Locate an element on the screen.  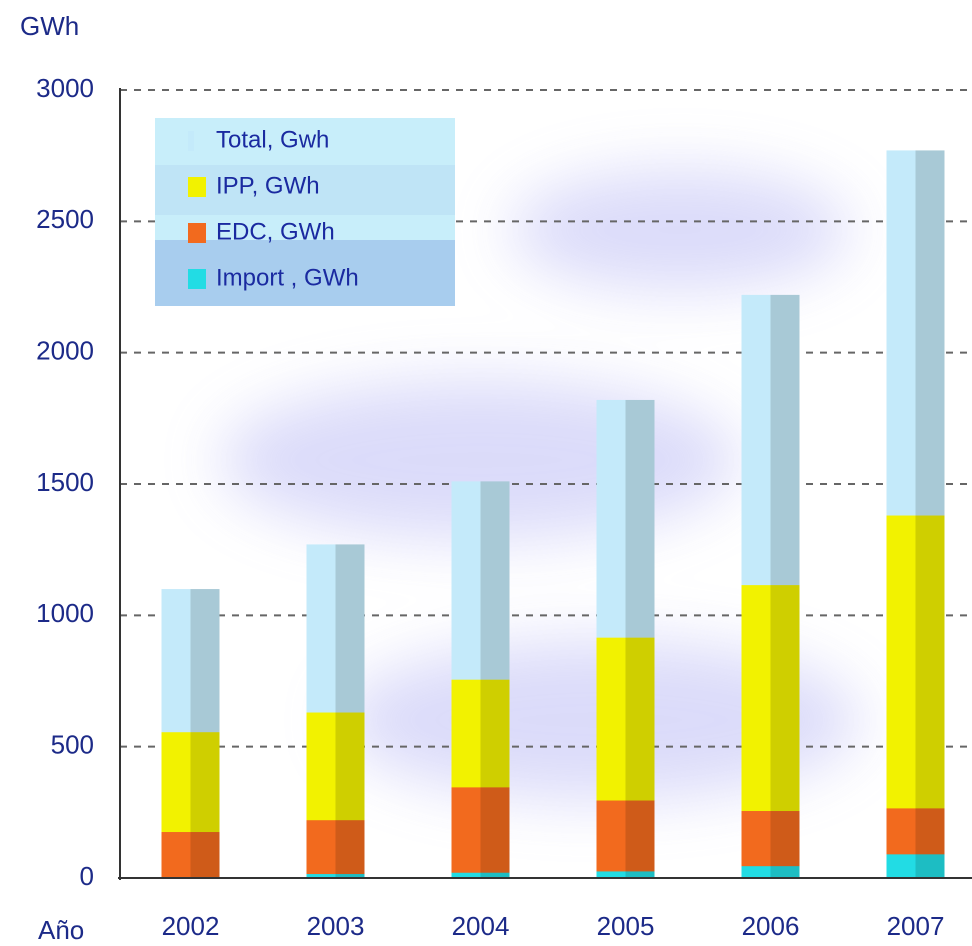
y-tick-label: 0 is located at coordinates (87, 876).